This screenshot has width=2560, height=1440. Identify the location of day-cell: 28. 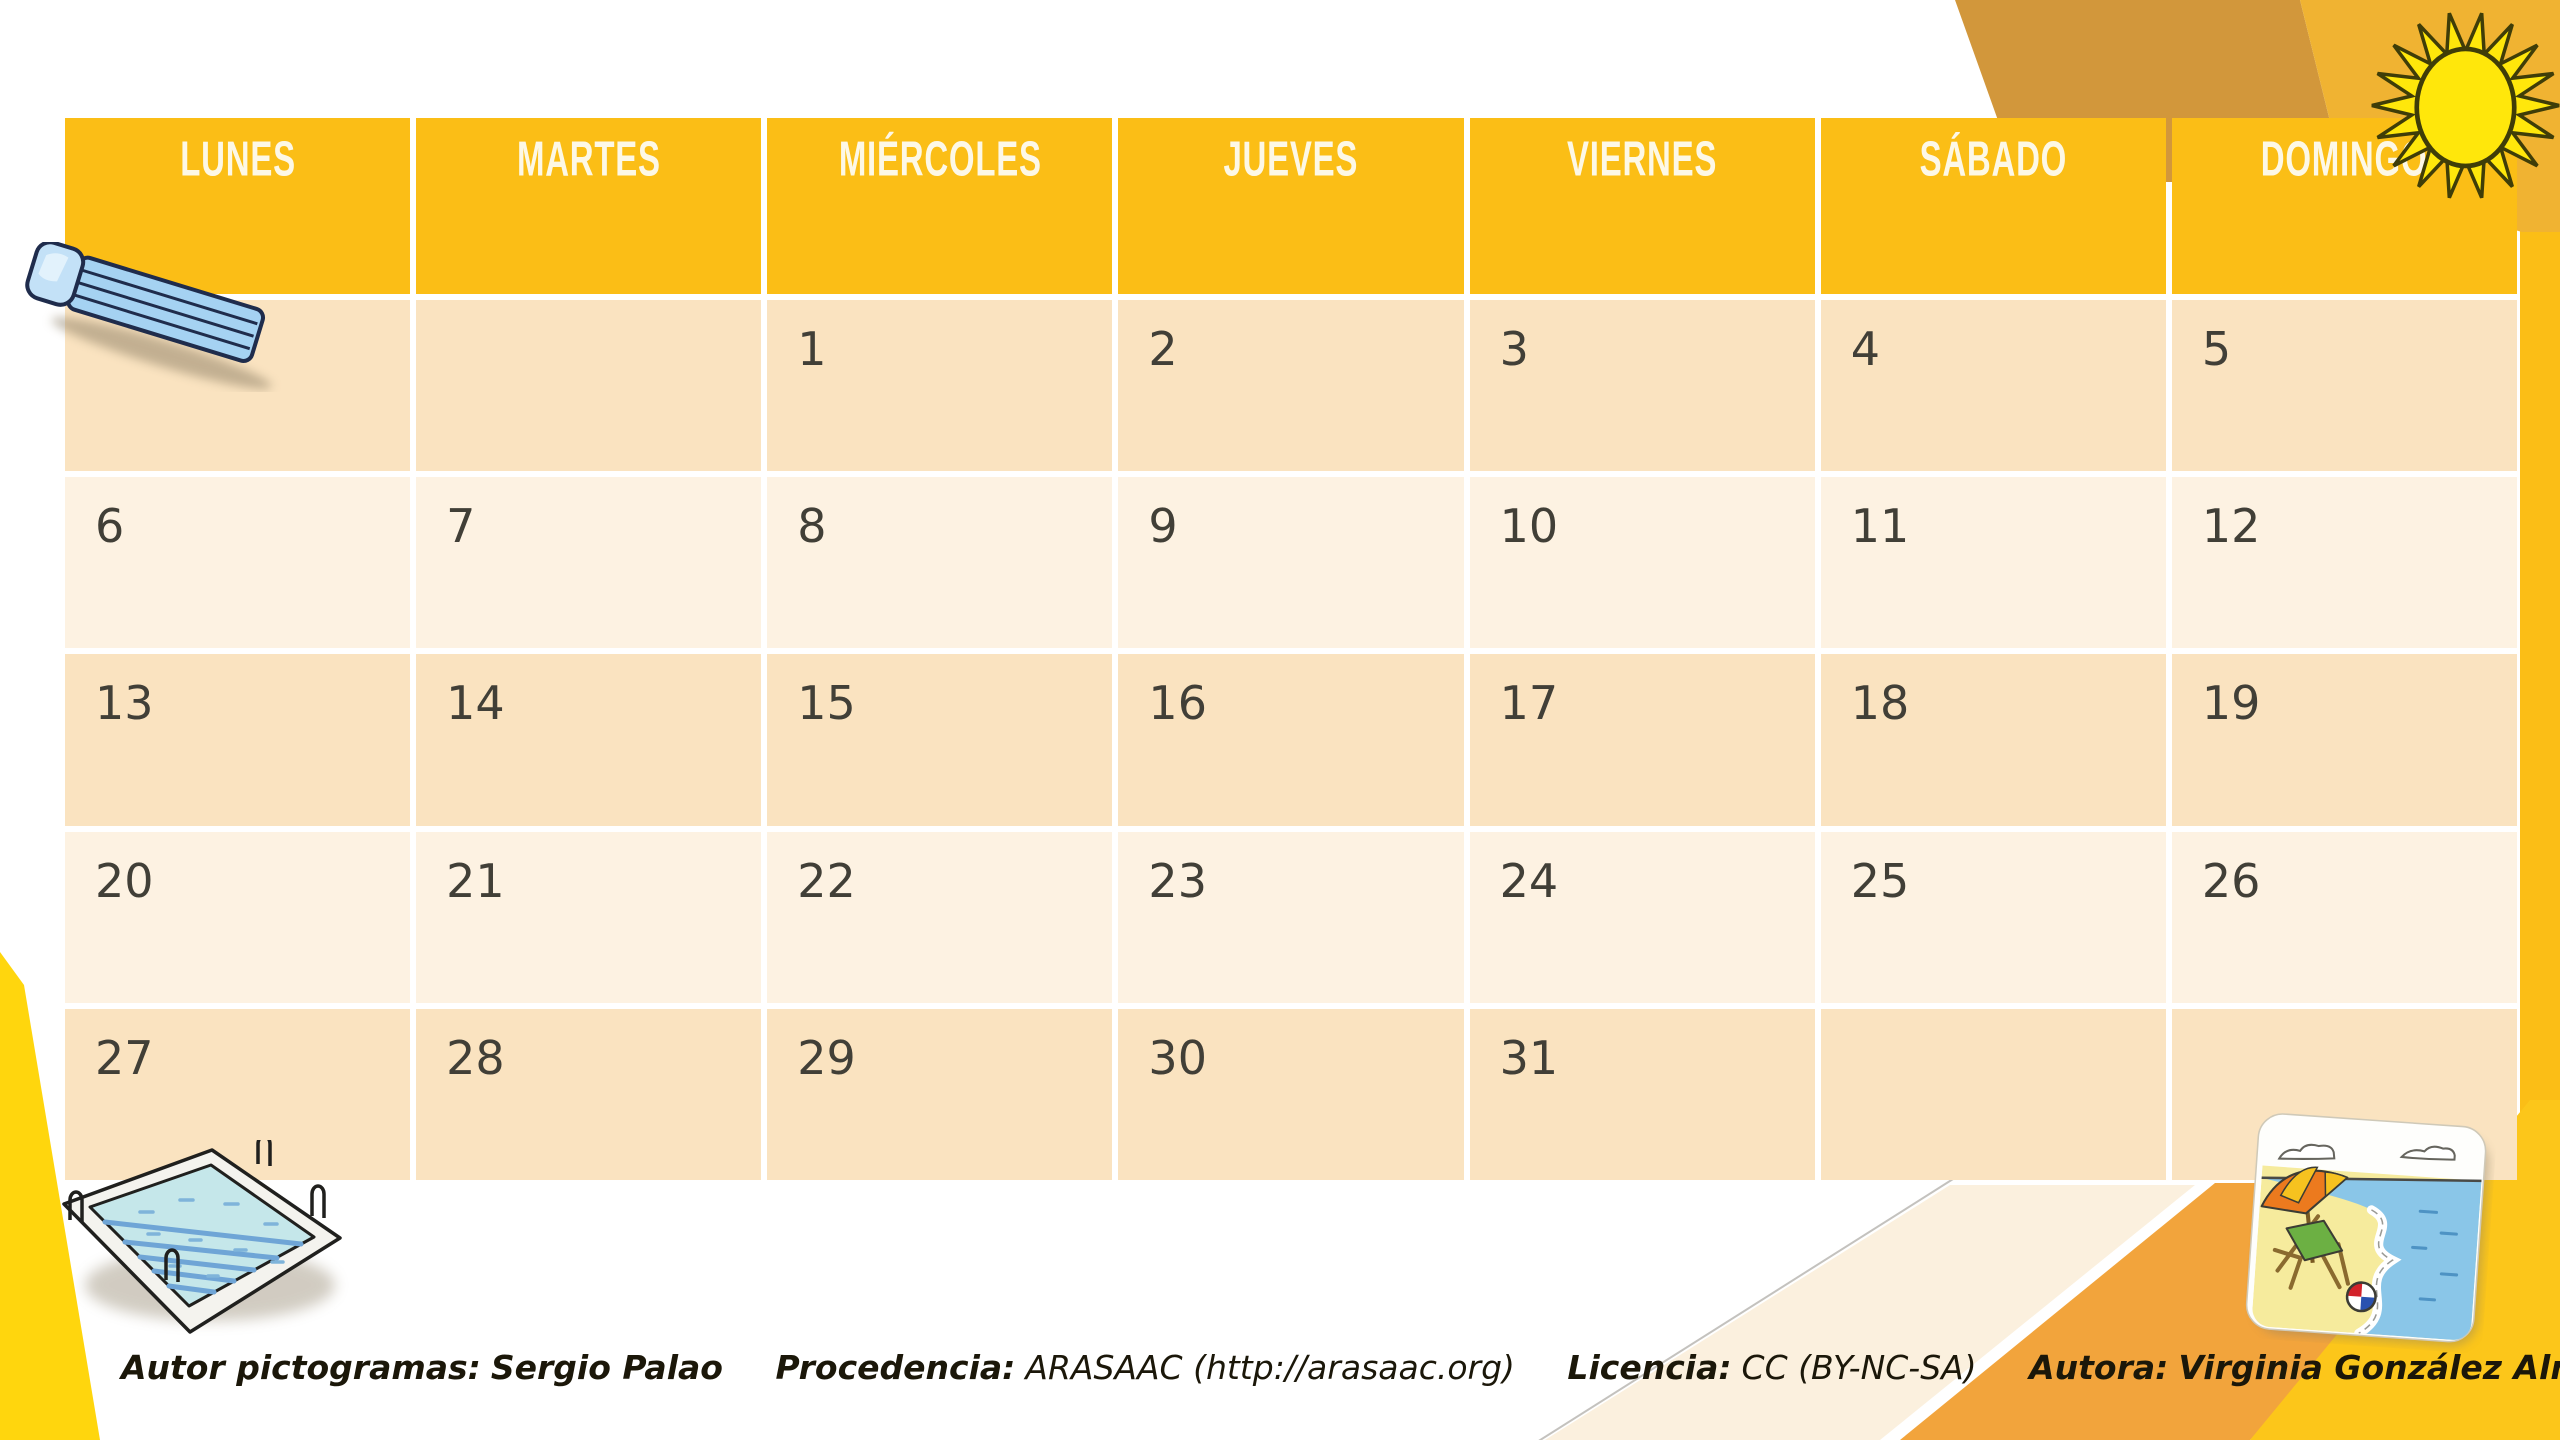
(589, 1094).